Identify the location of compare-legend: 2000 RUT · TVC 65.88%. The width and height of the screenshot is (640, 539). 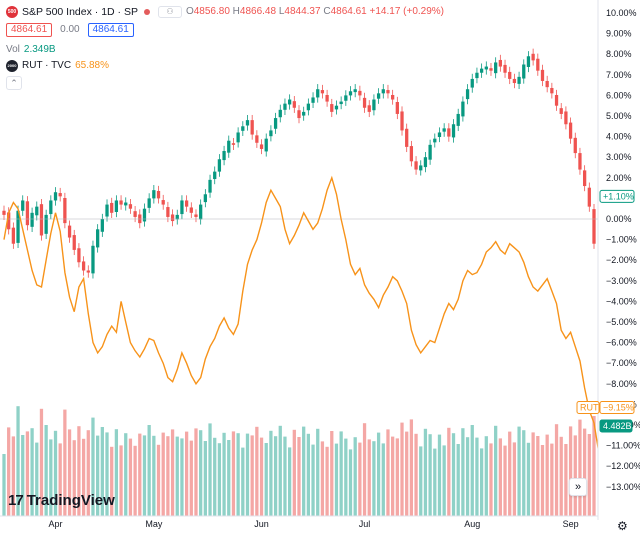
(225, 66).